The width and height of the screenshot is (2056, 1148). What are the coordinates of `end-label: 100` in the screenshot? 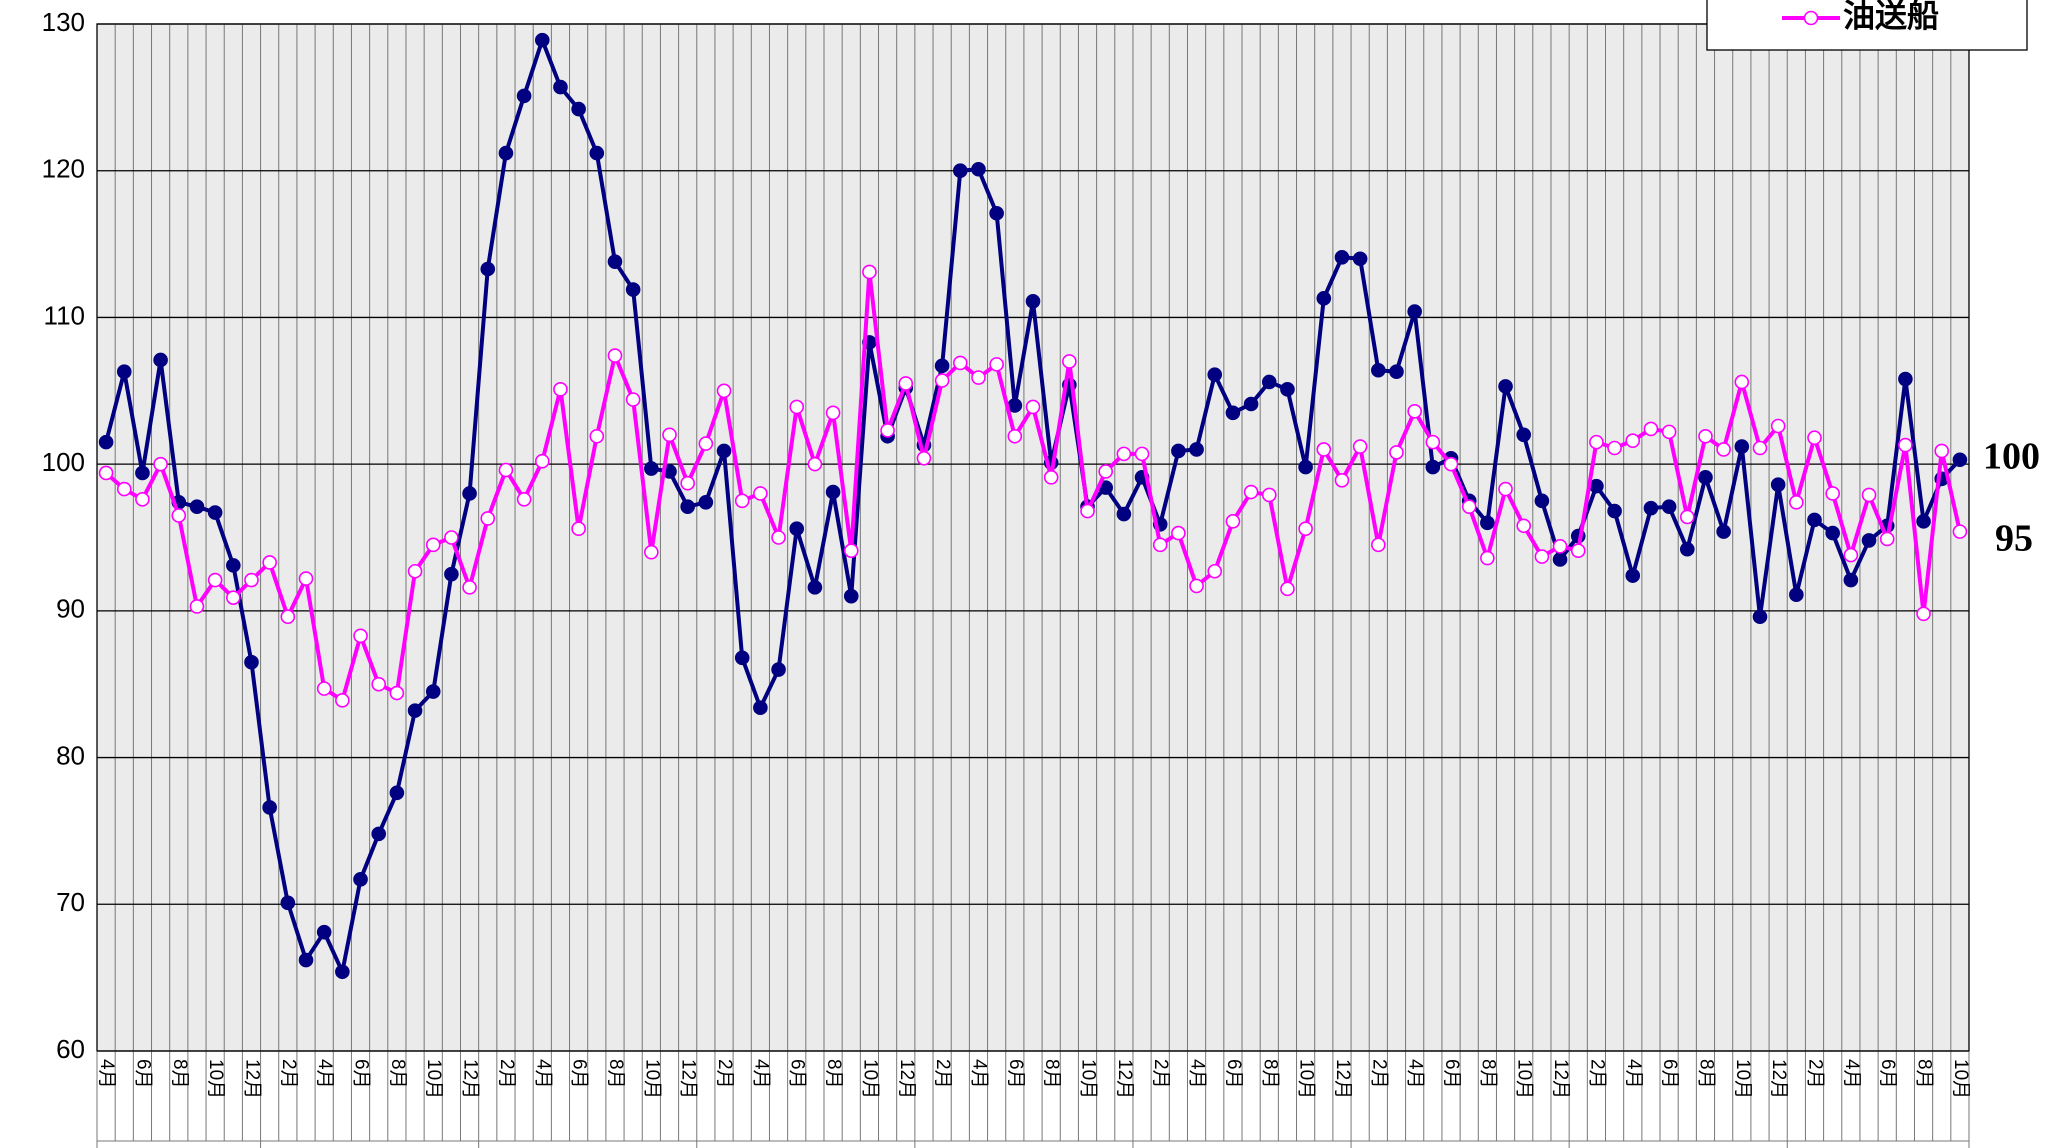 It's located at (2011, 456).